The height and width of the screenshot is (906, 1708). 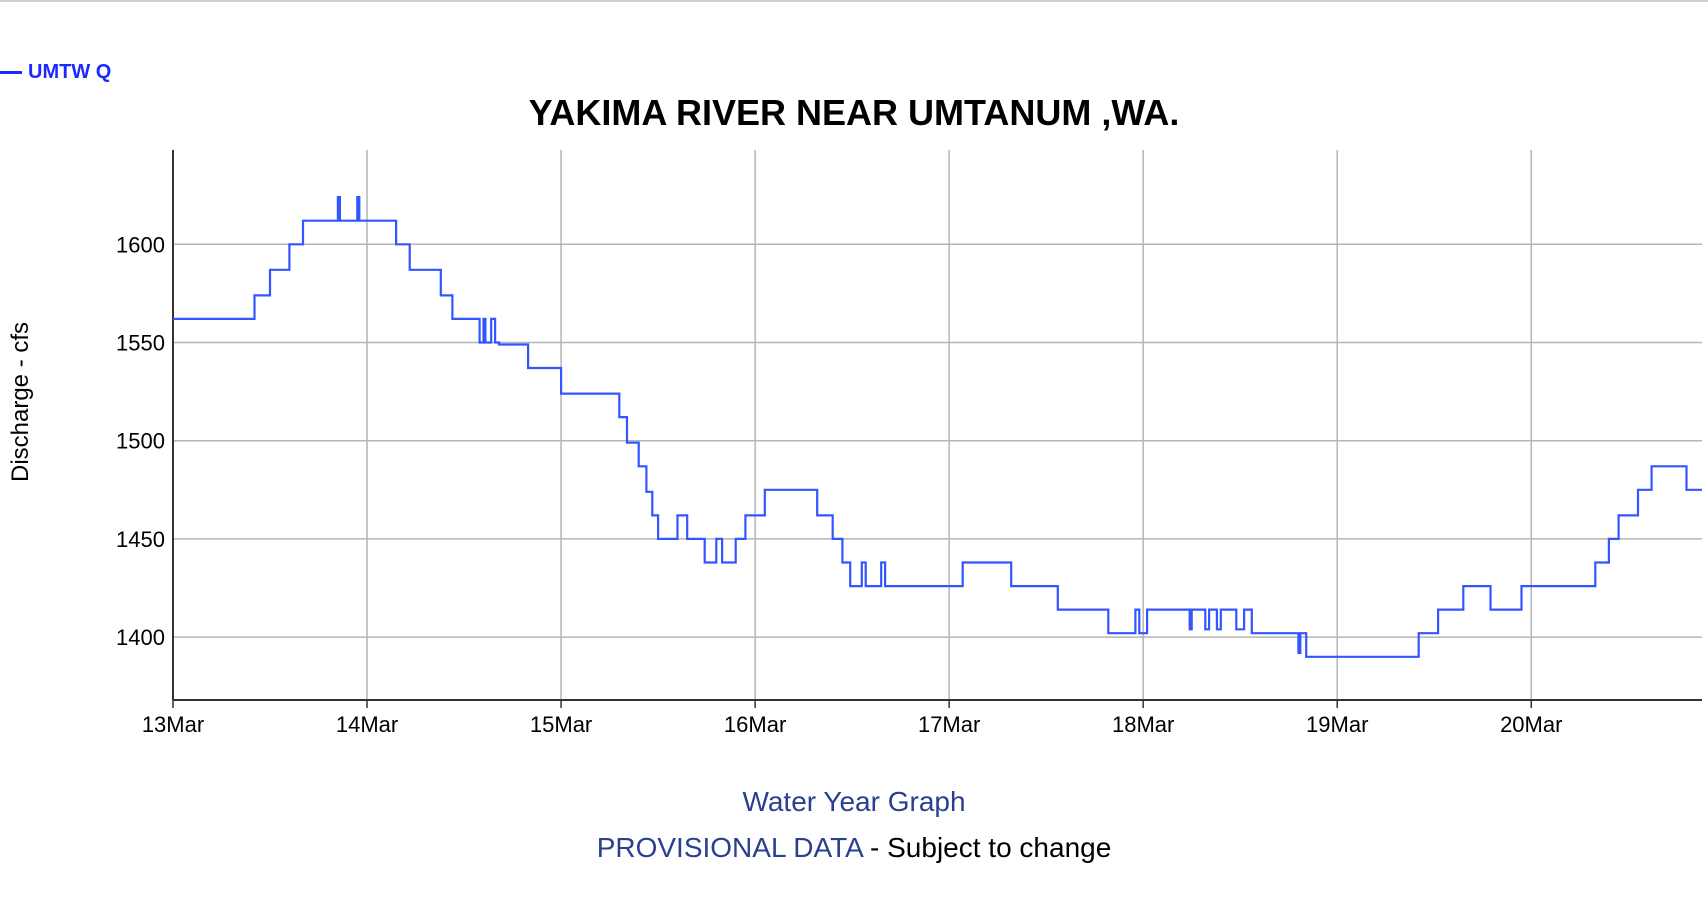 I want to click on x-tick-label: 20Mar, so click(x=1531, y=724).